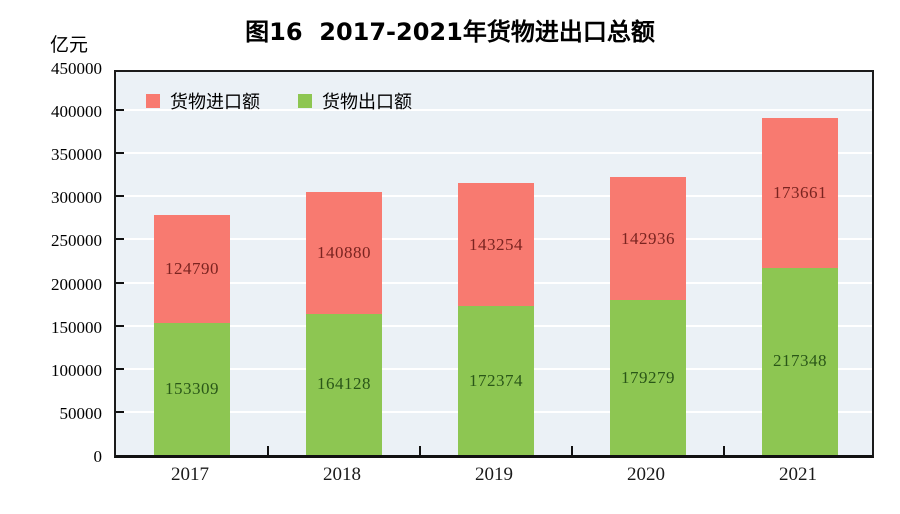 This screenshot has width=900, height=514. What do you see at coordinates (190, 474) in the screenshot?
I see `x-axis-tick-label: 2017` at bounding box center [190, 474].